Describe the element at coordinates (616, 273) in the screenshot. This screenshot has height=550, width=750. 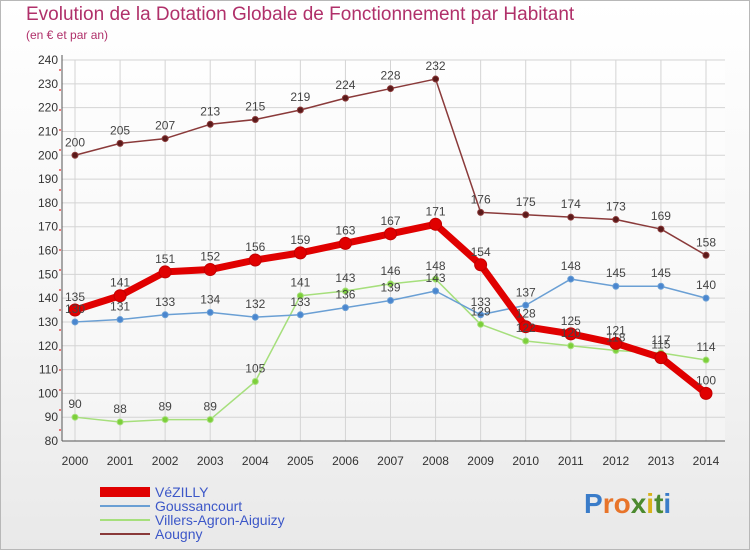
I see `data-label-1: 145` at that location.